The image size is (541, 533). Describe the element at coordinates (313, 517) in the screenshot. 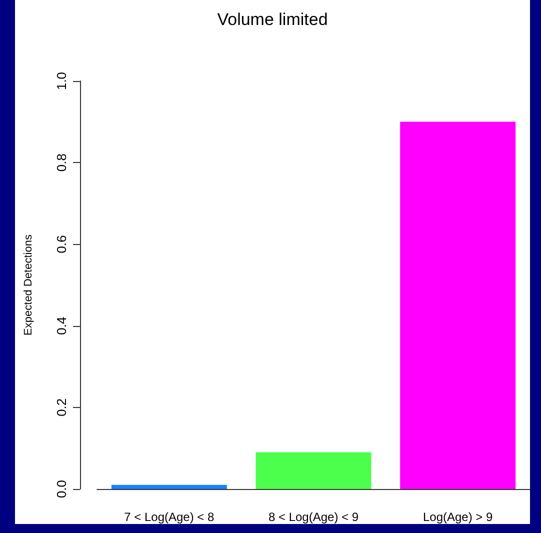

I see `x-tick-label: 8 < Log(Age) < 9` at that location.